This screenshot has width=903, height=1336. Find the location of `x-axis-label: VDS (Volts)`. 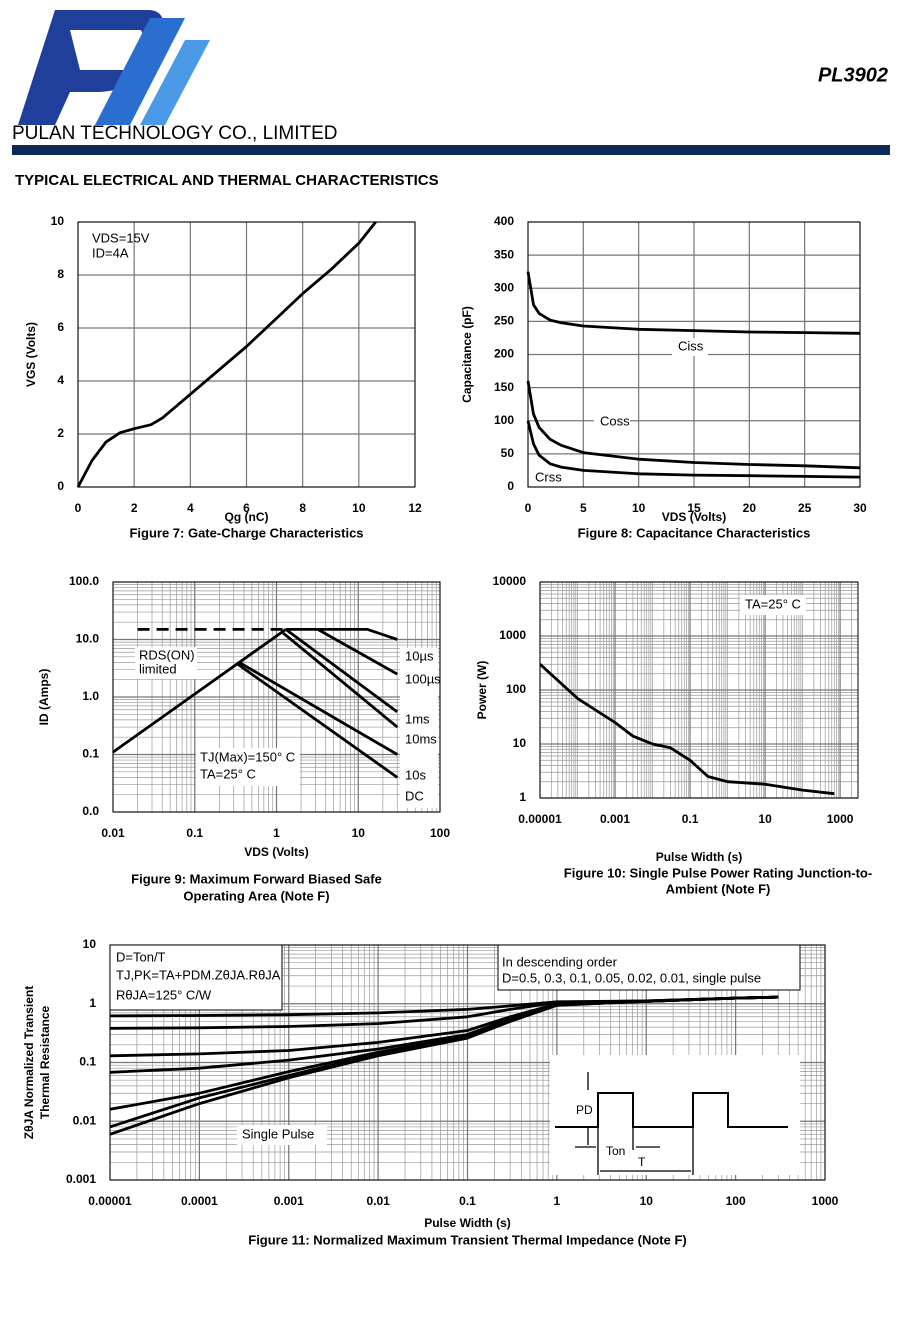

x-axis-label: VDS (Volts) is located at coordinates (276, 852).